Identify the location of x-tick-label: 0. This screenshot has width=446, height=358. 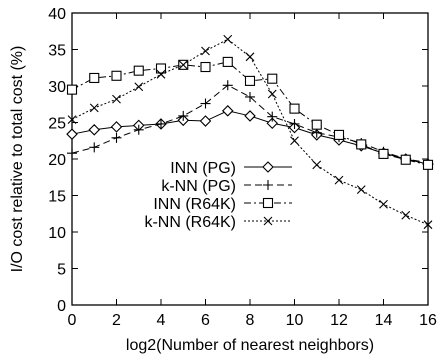
(72, 320).